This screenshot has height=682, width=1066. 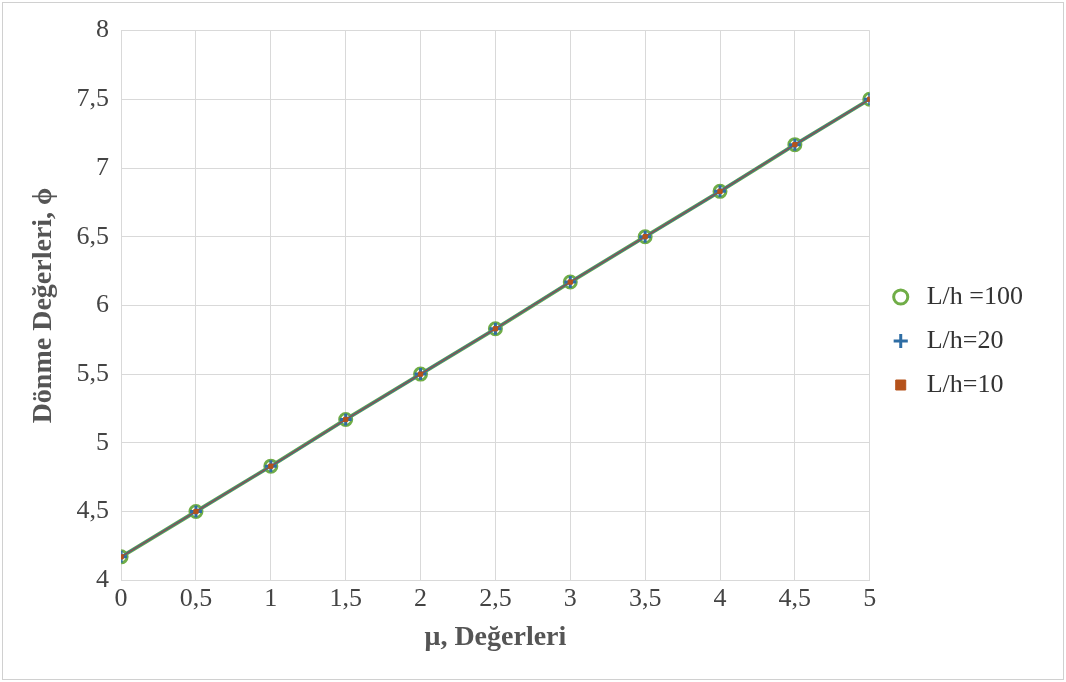 I want to click on y-tick-label: 5, so click(x=103, y=441).